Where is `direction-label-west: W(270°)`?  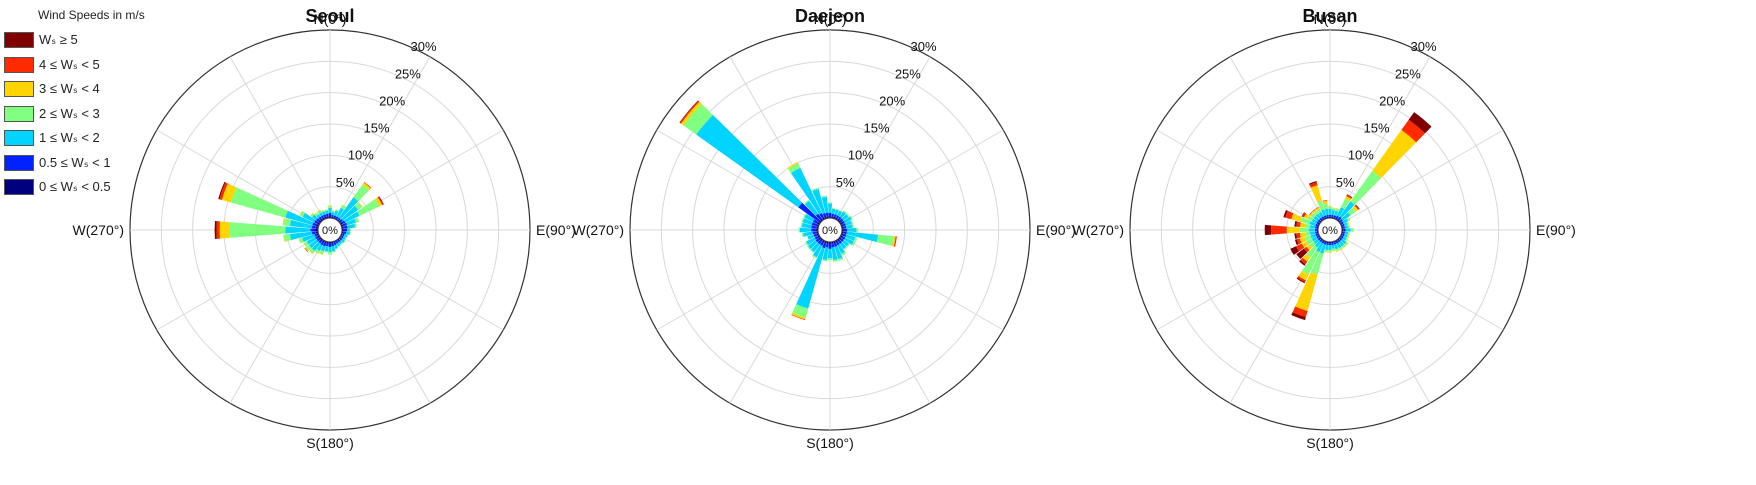 direction-label-west: W(270°) is located at coordinates (1099, 230).